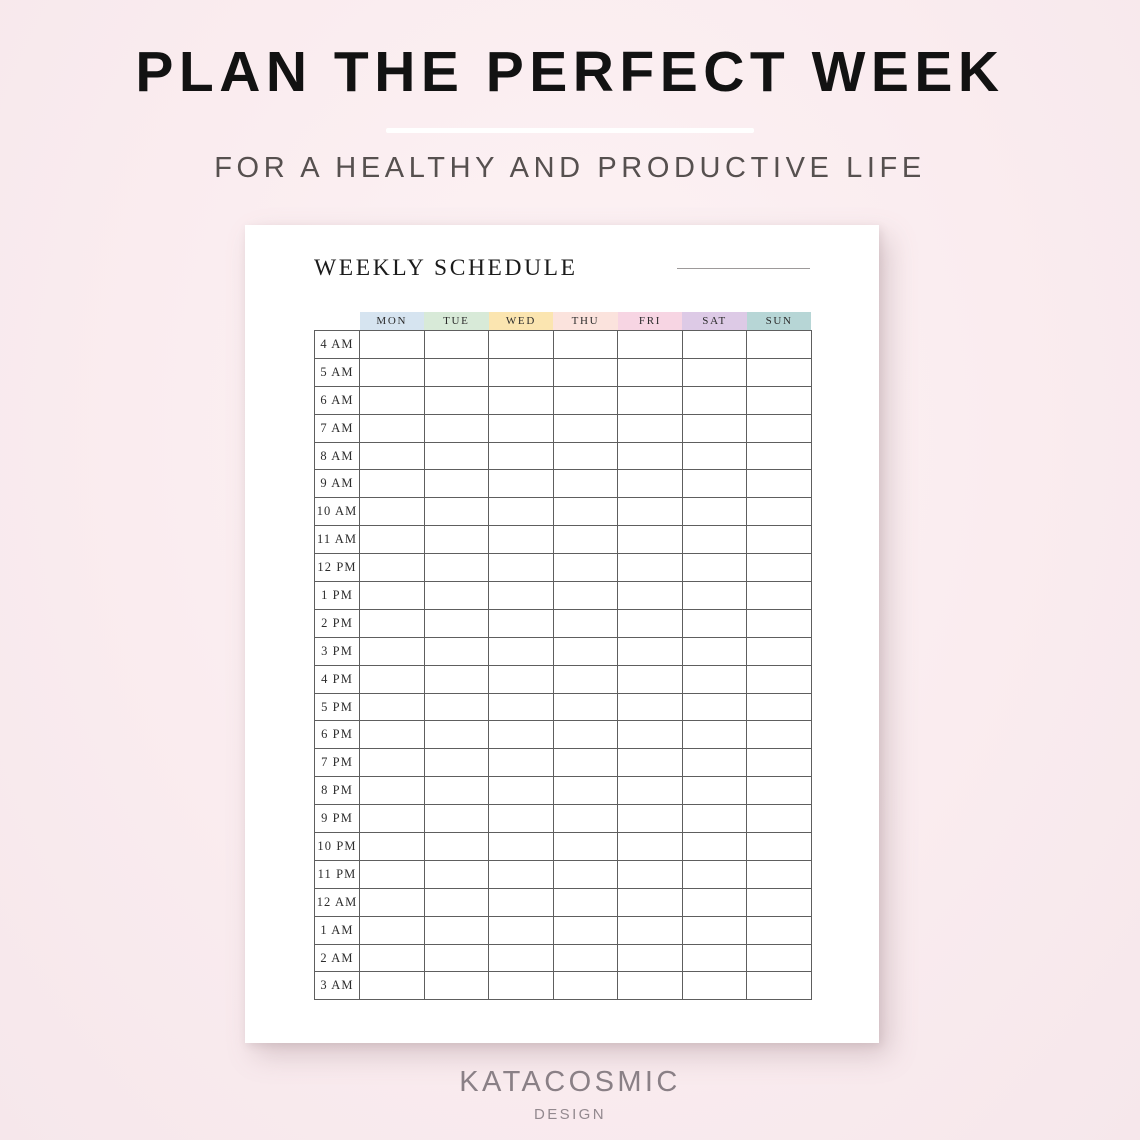 The width and height of the screenshot is (1140, 1140). What do you see at coordinates (650, 321) in the screenshot?
I see `day-header-fri: FRI` at bounding box center [650, 321].